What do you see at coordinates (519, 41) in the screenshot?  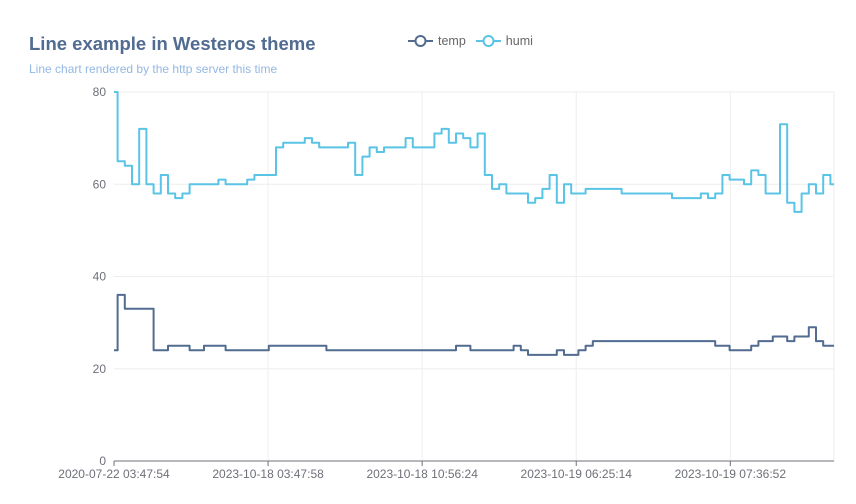 I see `legend-label-humi: humi` at bounding box center [519, 41].